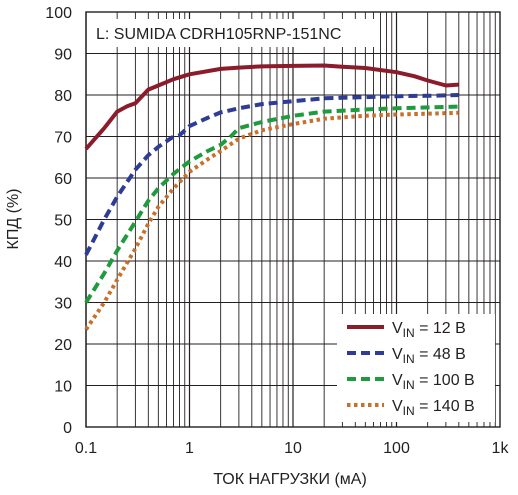 This screenshot has height=495, width=518. What do you see at coordinates (440, 328) in the screenshot?
I see `legend-label-value: = 12 В` at bounding box center [440, 328].